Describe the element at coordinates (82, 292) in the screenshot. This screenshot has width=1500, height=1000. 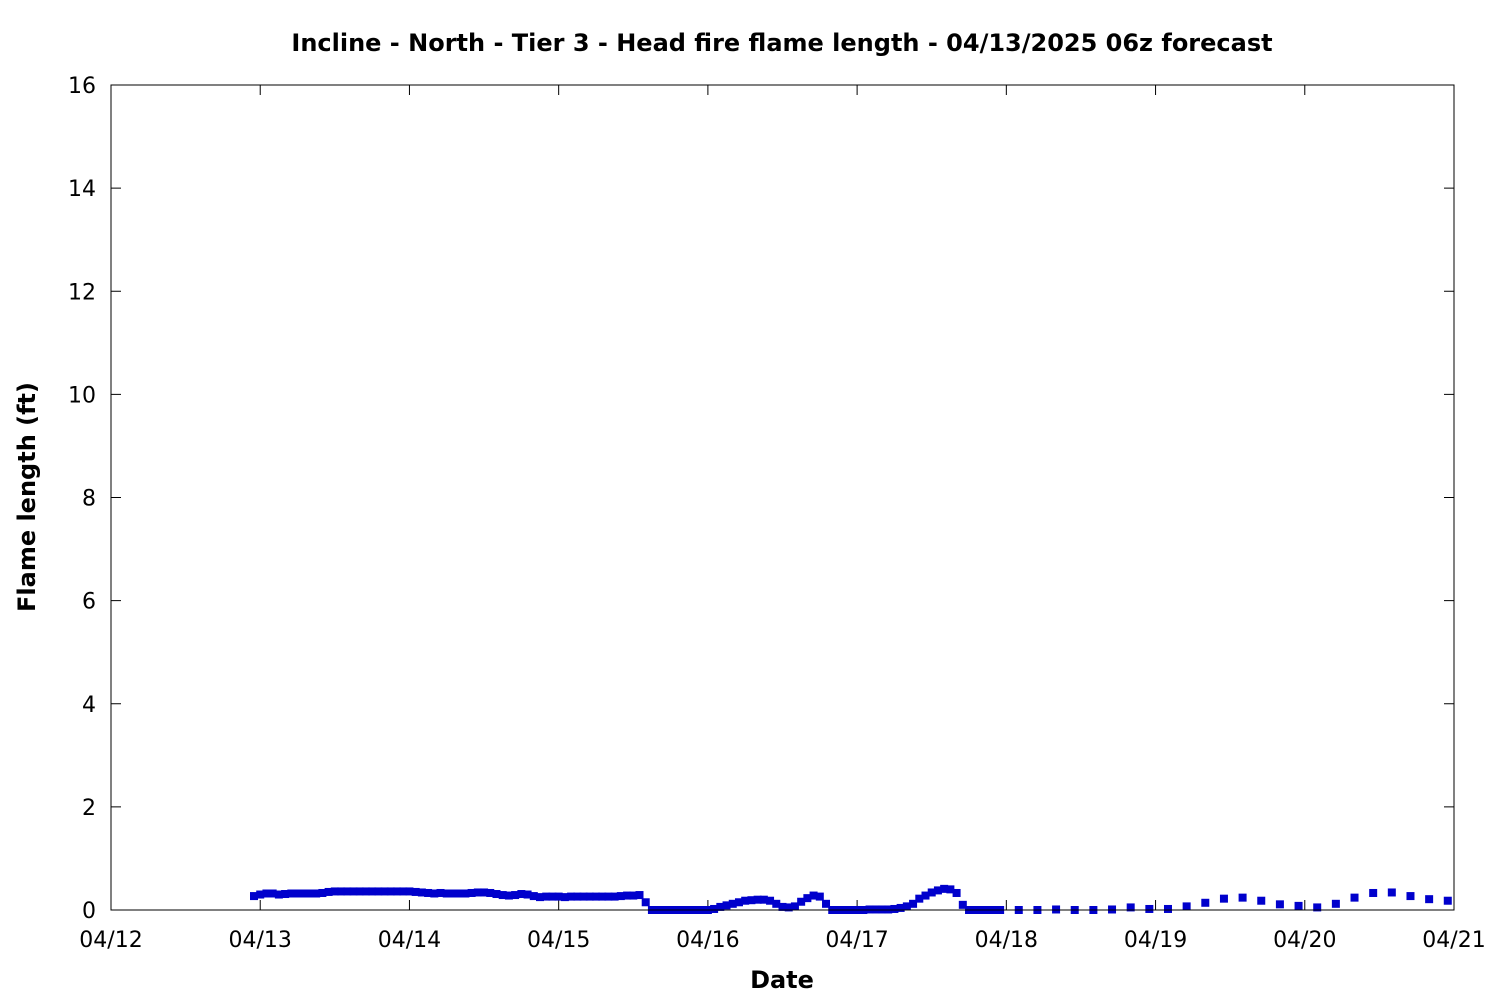
I see `y-tick-label: 12` at that location.